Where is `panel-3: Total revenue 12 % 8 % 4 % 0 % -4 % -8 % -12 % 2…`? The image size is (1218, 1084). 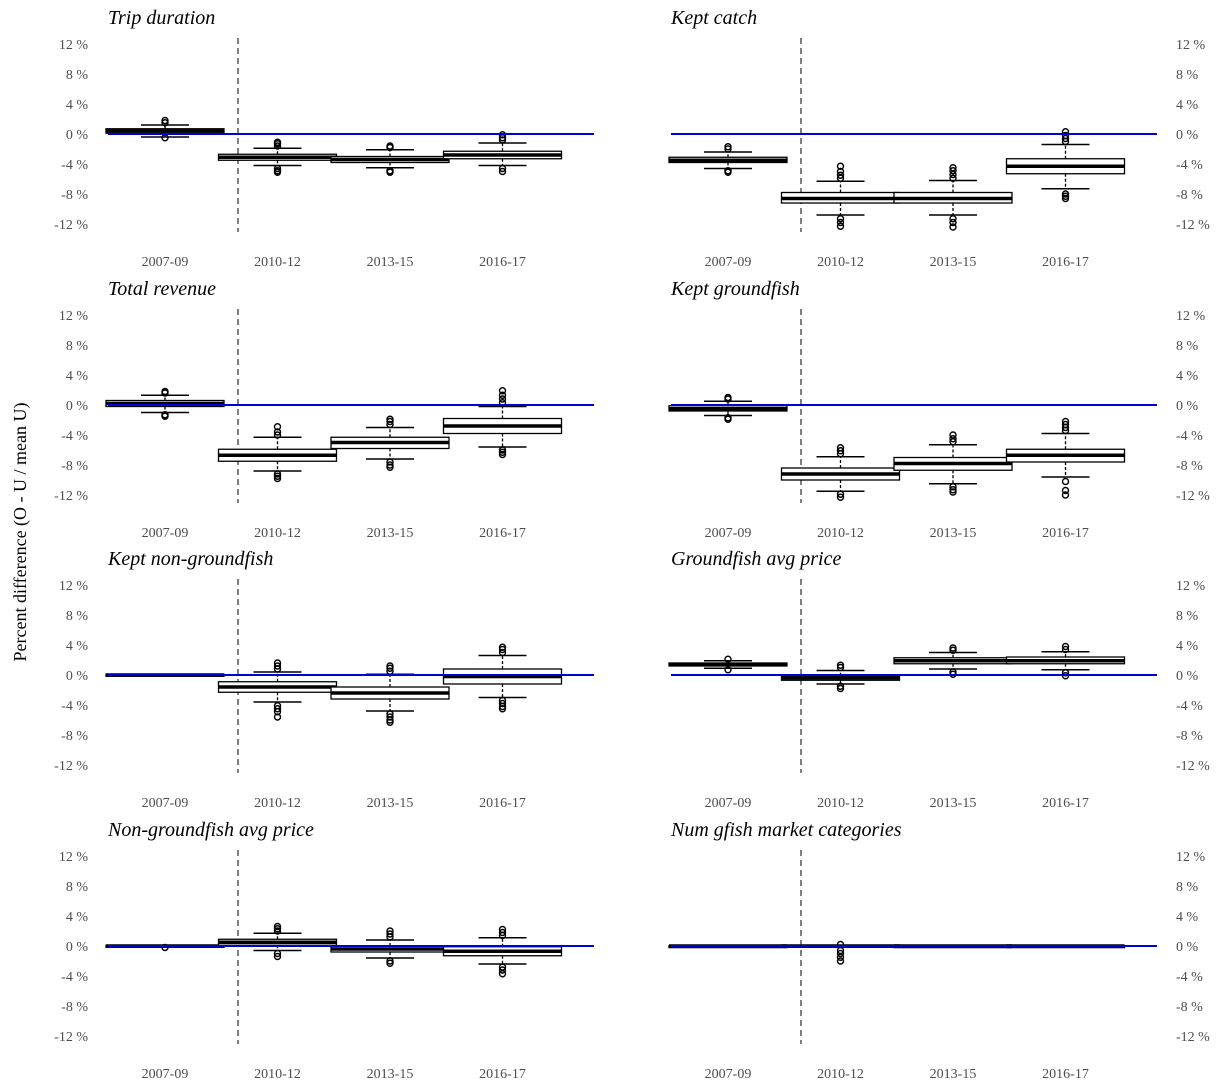
panel-3: Total revenue 12 % 8 % 4 % 0 % -4 % -8 % -12 % 2… is located at coordinates (324, 409).